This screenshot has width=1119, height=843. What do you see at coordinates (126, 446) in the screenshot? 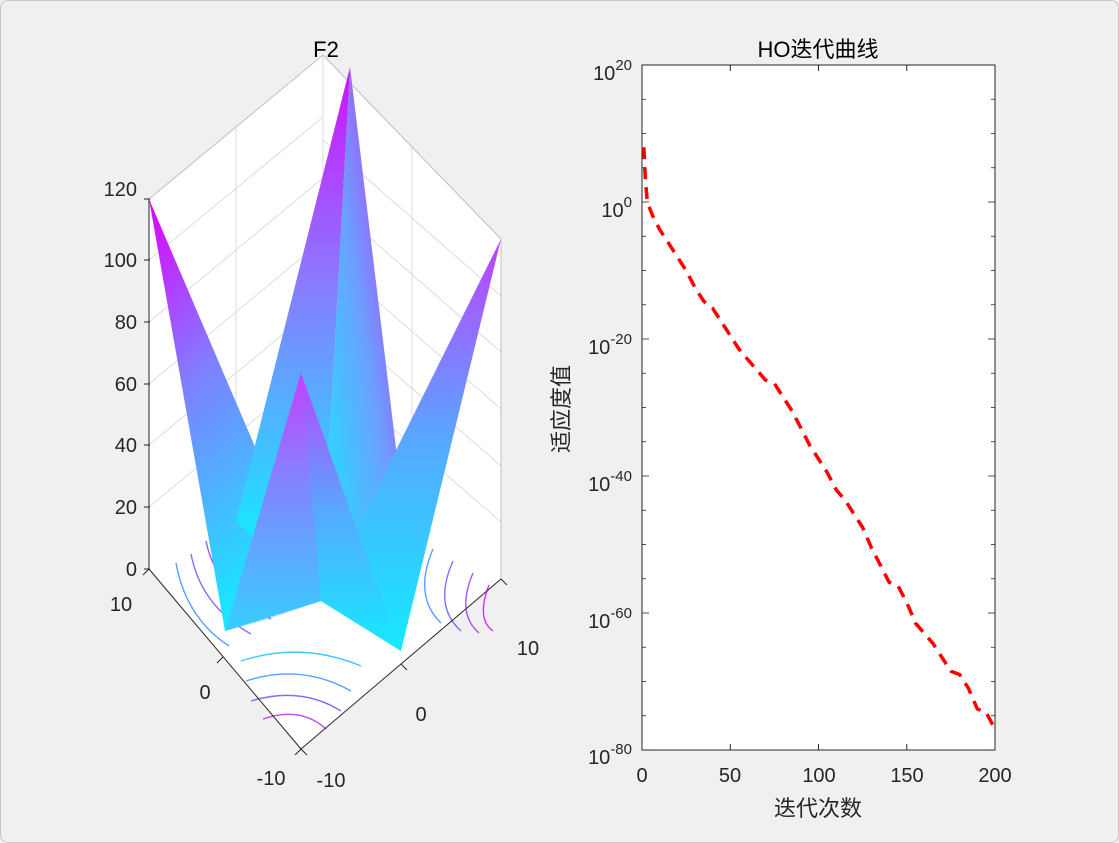
I see `z-tick-label: 40` at bounding box center [126, 446].